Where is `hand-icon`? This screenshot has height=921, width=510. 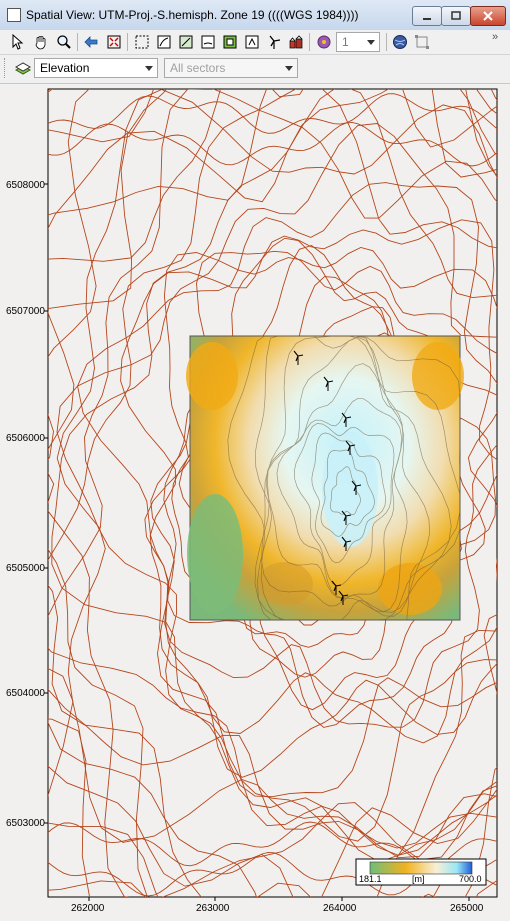 hand-icon is located at coordinates (40, 43).